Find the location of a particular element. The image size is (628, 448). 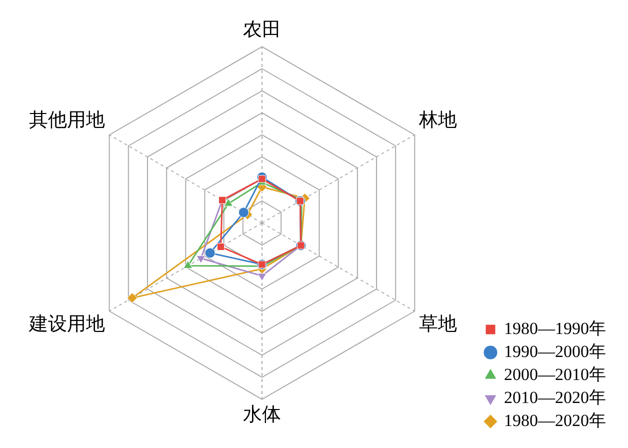

spoke-label: 草地 is located at coordinates (438, 325).